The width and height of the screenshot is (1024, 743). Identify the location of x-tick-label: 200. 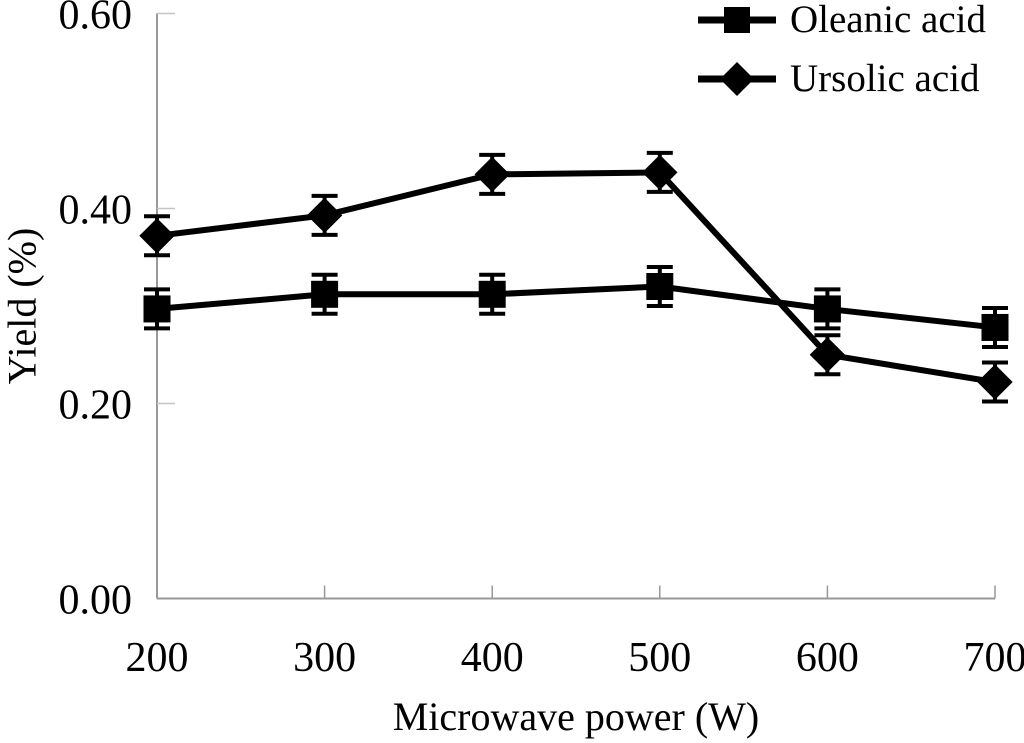
(157, 658).